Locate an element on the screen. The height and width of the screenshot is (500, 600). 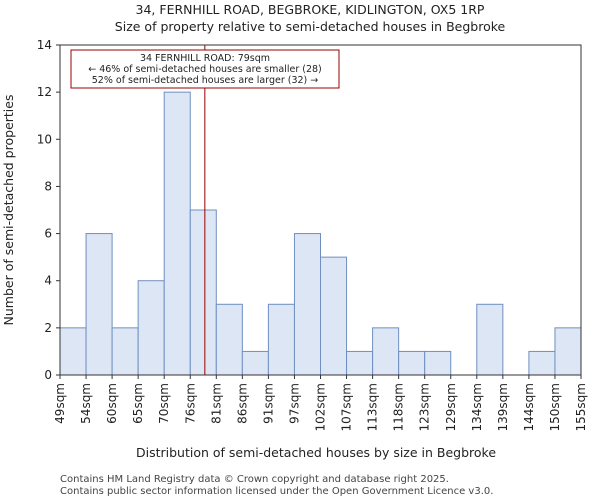
annotation-box is located at coordinates (205, 69).